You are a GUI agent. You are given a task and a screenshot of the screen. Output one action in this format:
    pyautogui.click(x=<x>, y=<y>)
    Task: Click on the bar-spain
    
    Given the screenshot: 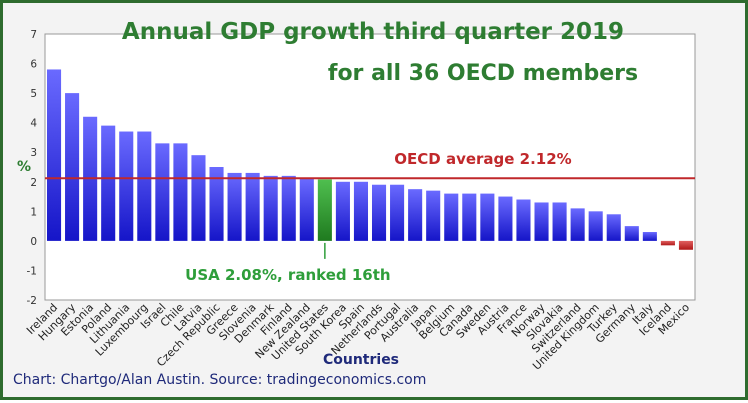 What is the action you would take?
    pyautogui.click(x=361, y=211)
    